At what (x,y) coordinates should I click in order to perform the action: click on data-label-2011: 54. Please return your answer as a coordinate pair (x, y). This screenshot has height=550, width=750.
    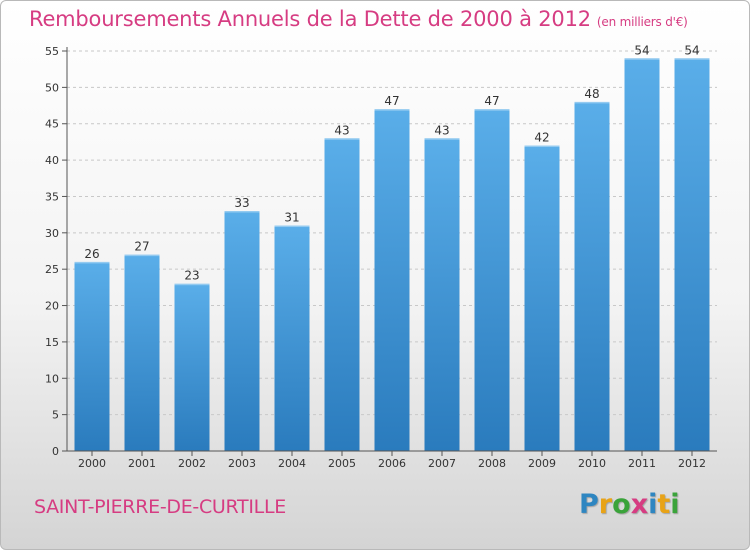
    Looking at the image, I should click on (641, 50).